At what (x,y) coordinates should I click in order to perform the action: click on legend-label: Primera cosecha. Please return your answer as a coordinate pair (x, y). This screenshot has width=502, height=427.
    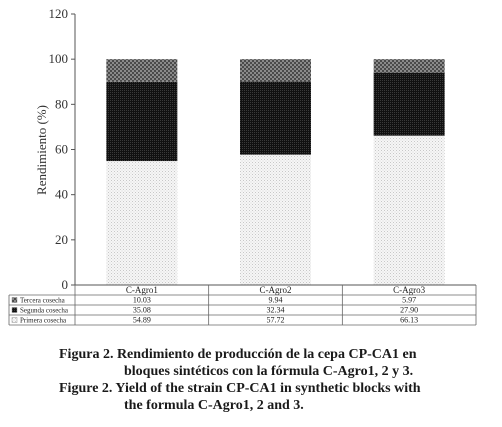
    Looking at the image, I should click on (43, 321).